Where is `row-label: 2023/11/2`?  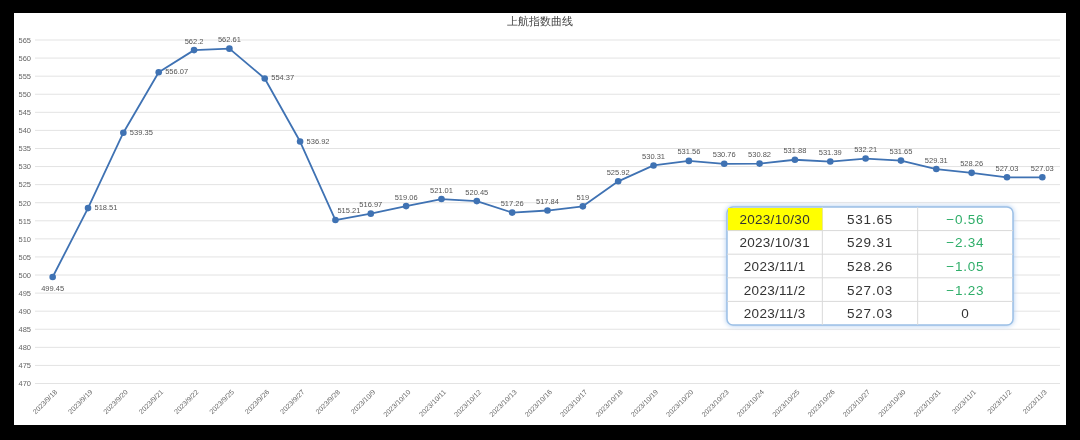 row-label: 2023/11/2 is located at coordinates (774, 290).